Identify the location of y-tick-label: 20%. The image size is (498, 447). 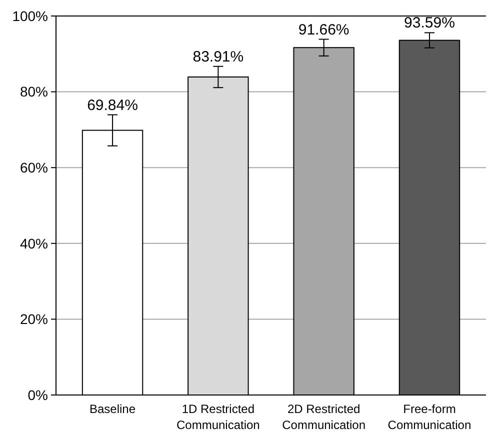
(34, 319).